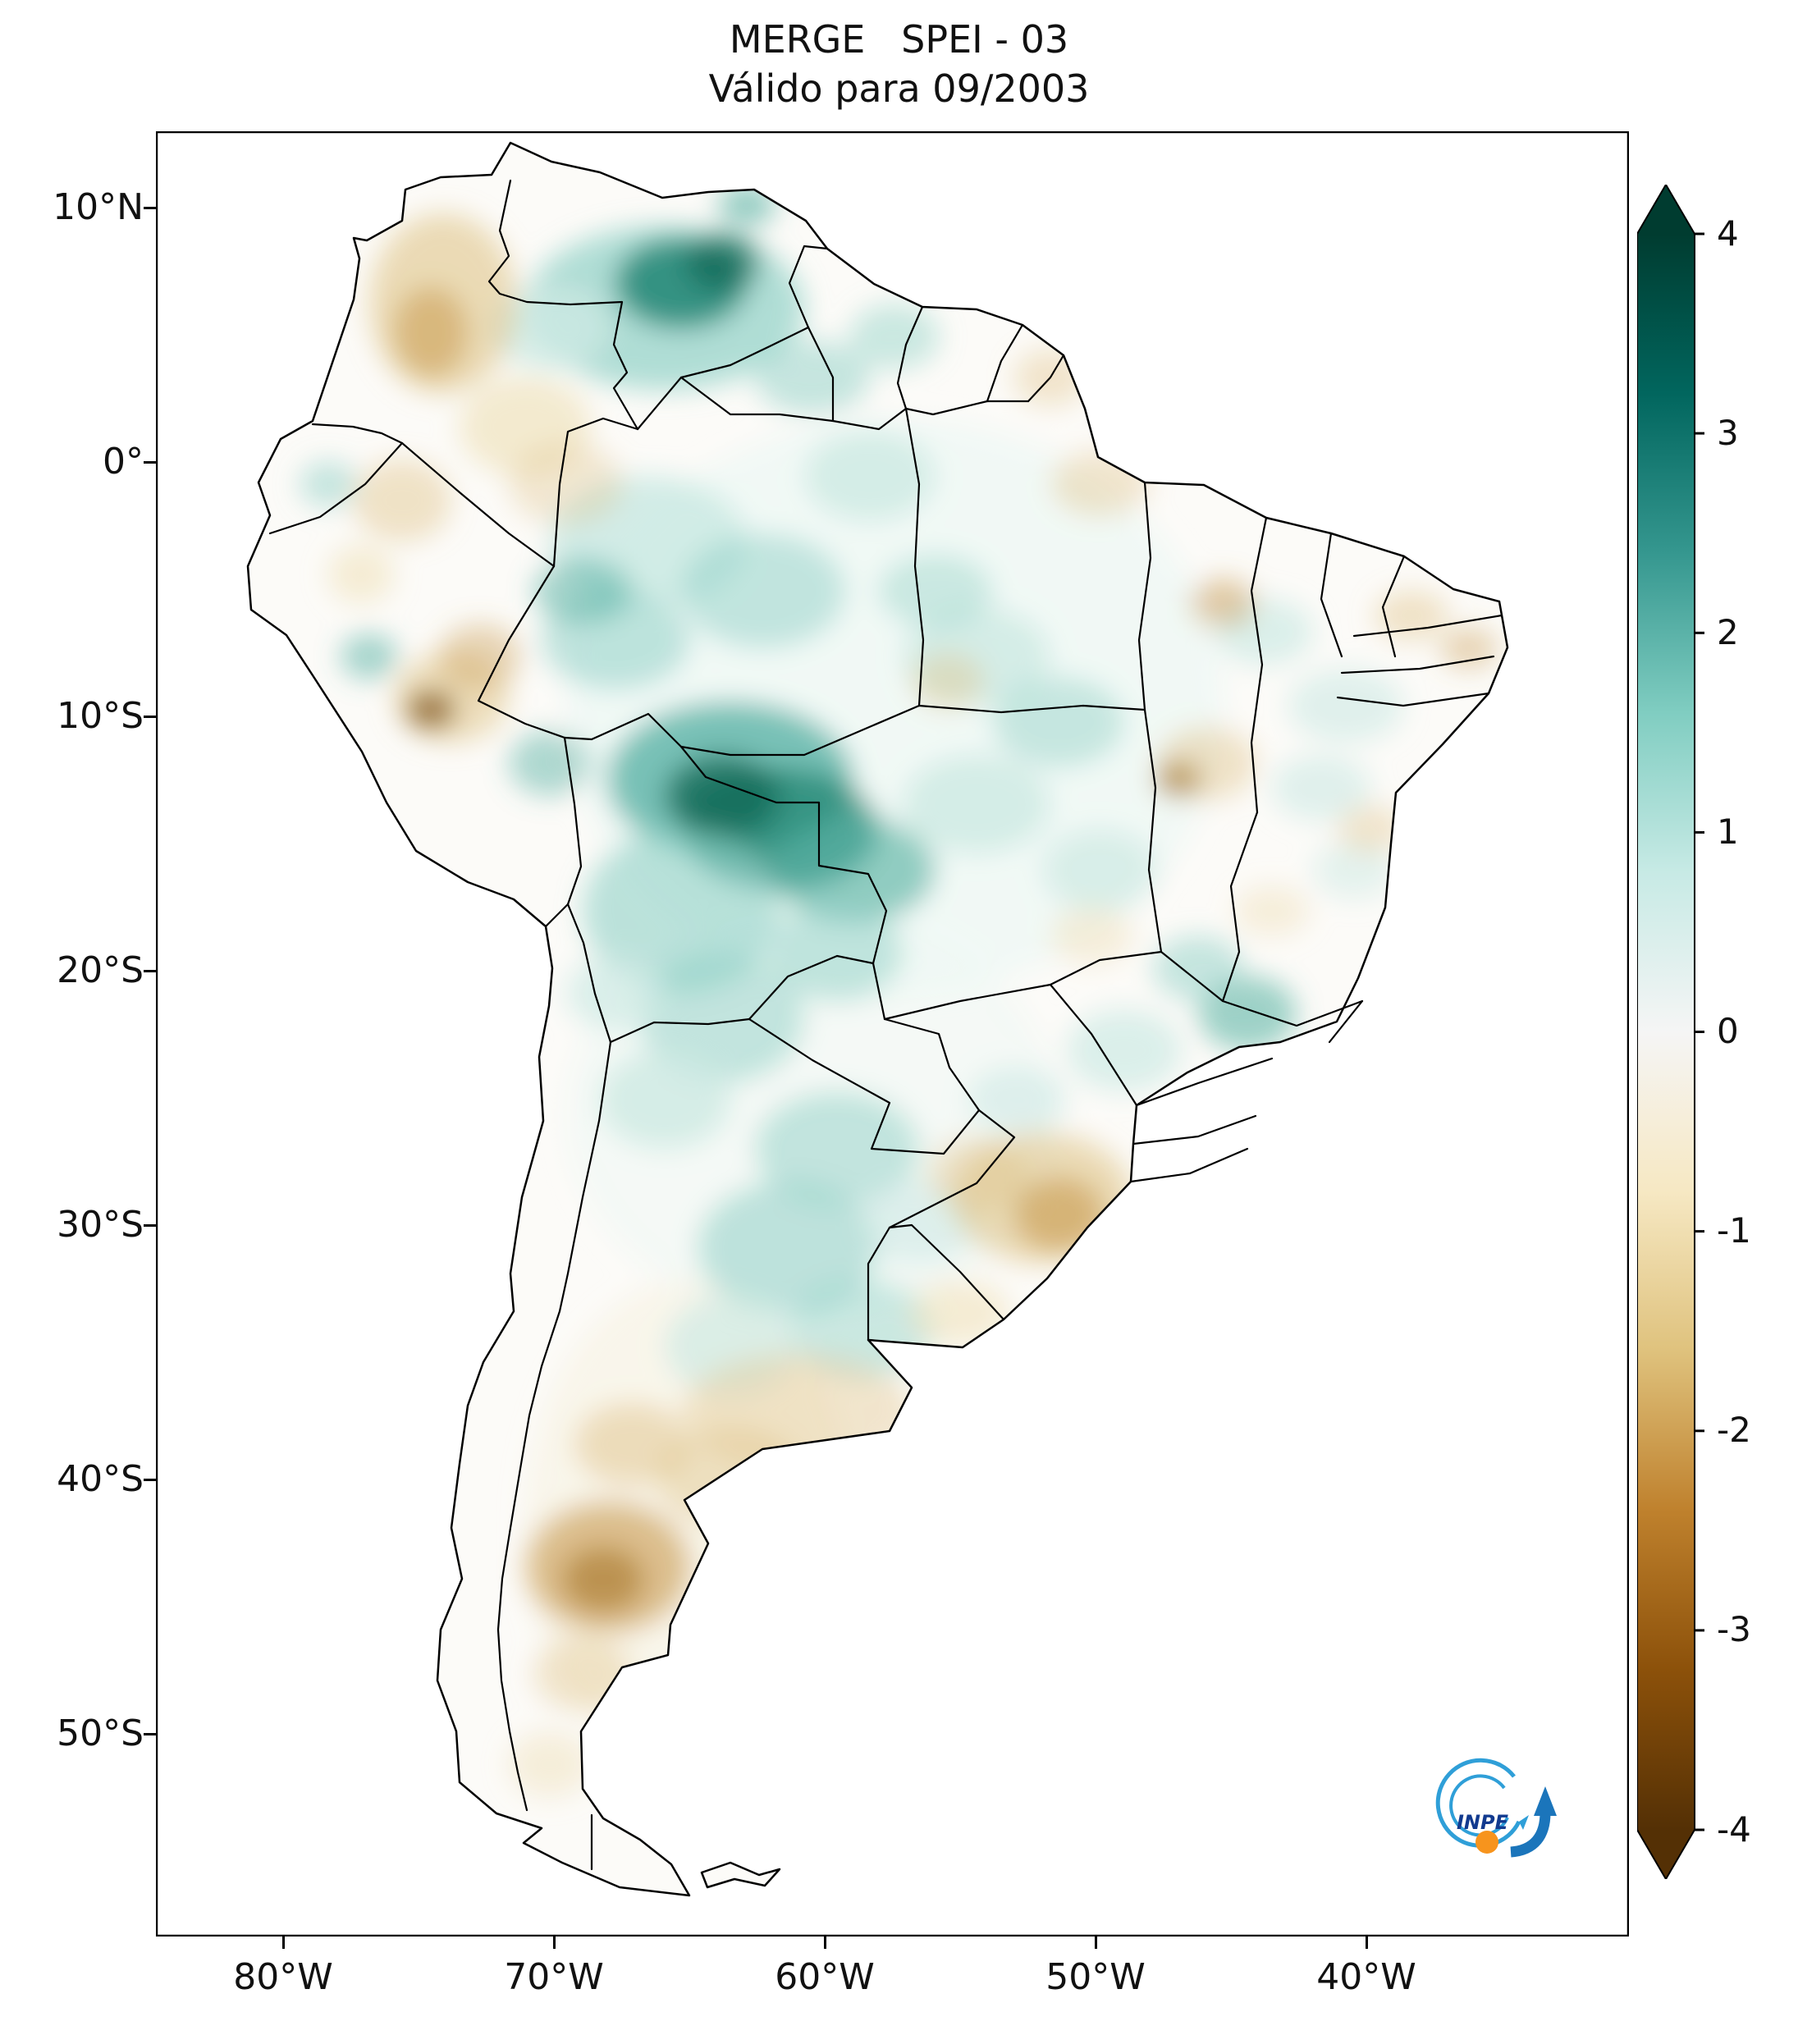 The height and width of the screenshot is (2044, 1798). Describe the element at coordinates (123, 461) in the screenshot. I see `lat-tick-label: 0°` at that location.